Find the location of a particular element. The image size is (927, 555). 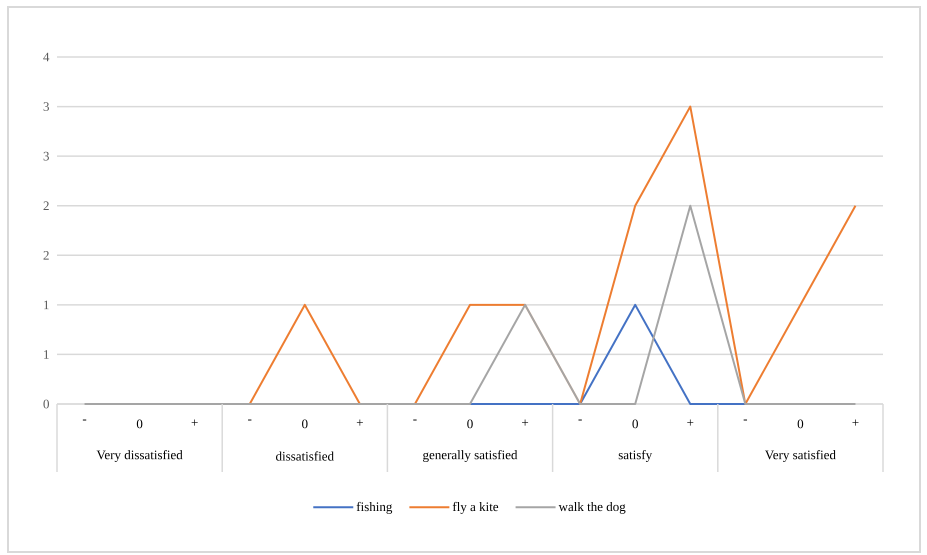

legend-label: walk the dog is located at coordinates (592, 508).